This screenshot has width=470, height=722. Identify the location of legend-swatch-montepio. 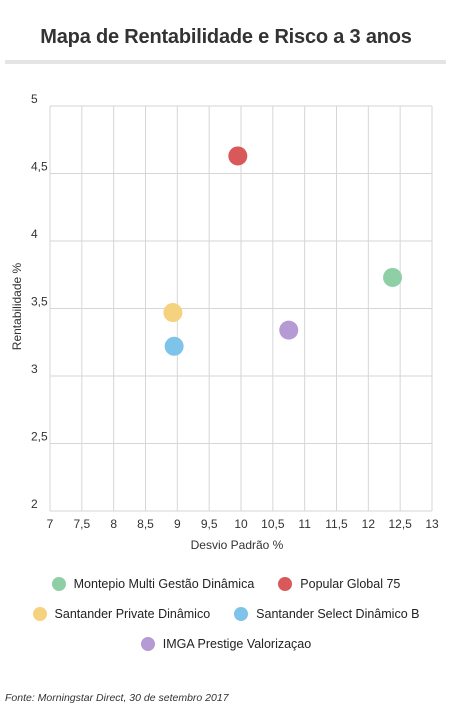
(59, 584).